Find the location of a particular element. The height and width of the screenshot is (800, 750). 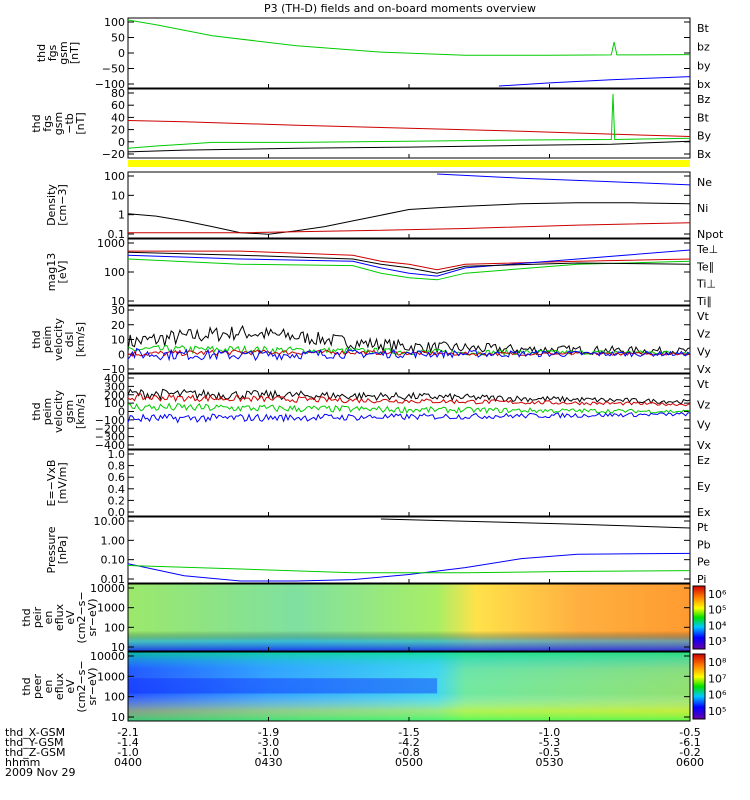

series-line-Ti⊥ is located at coordinates (409, 263).